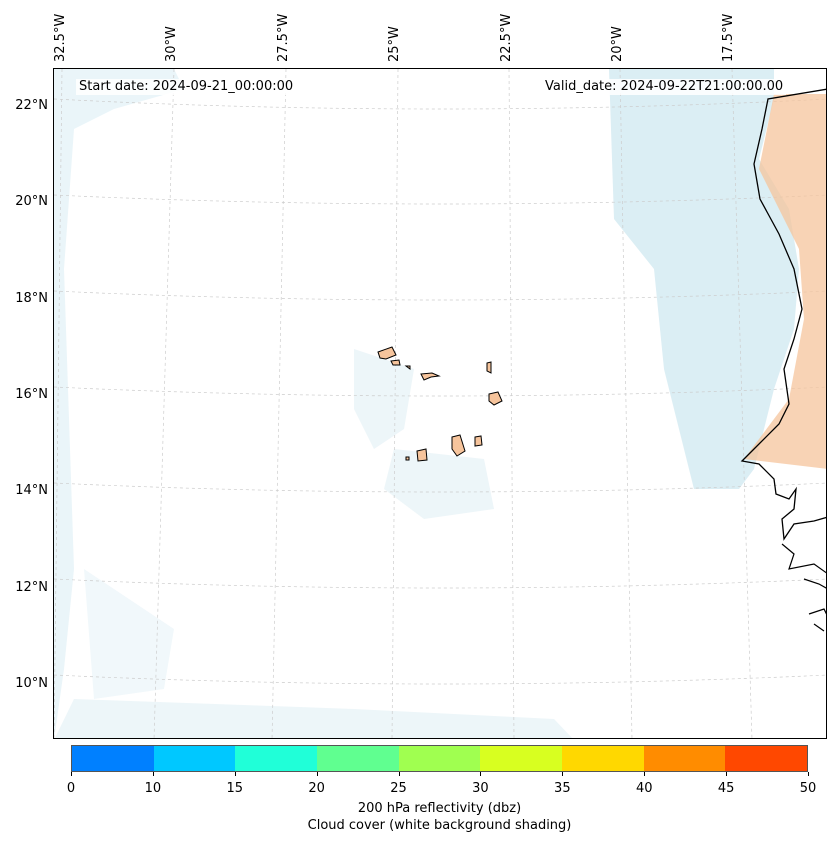 The height and width of the screenshot is (843, 837). Describe the element at coordinates (316, 788) in the screenshot. I see `colorbar-tick-label: 20` at that location.